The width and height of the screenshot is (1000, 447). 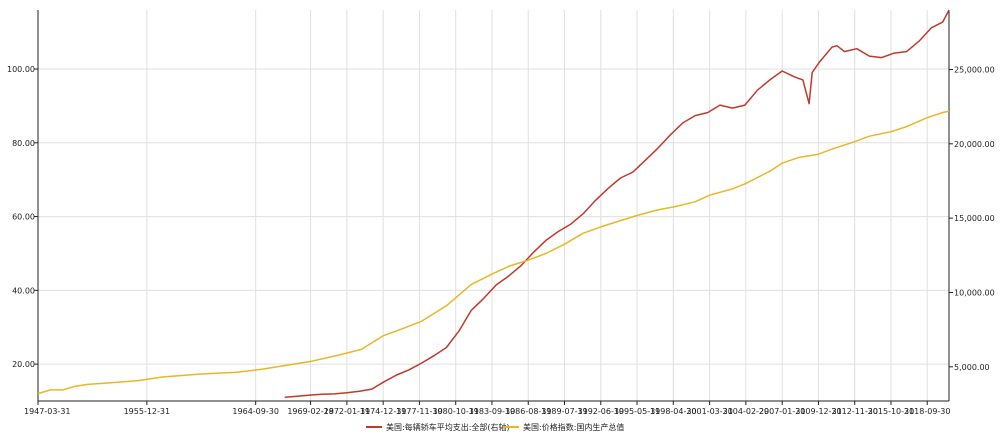 What do you see at coordinates (383, 411) in the screenshot?
I see `x-tick-label: 1974-12-31` at bounding box center [383, 411].